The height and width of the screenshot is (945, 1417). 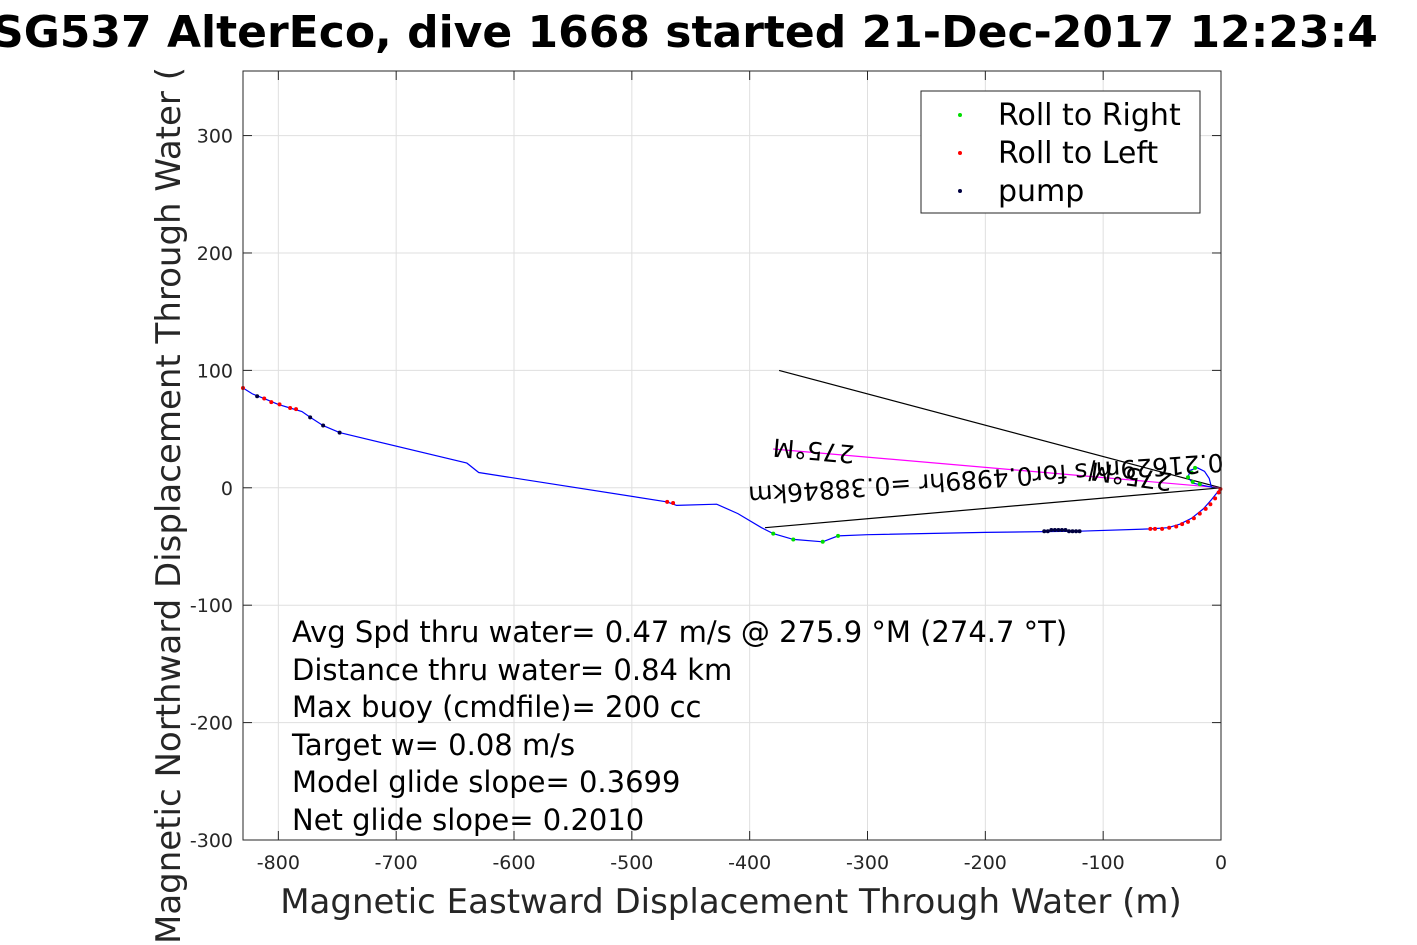 I want to click on x-tick-label: -500, so click(x=631, y=863).